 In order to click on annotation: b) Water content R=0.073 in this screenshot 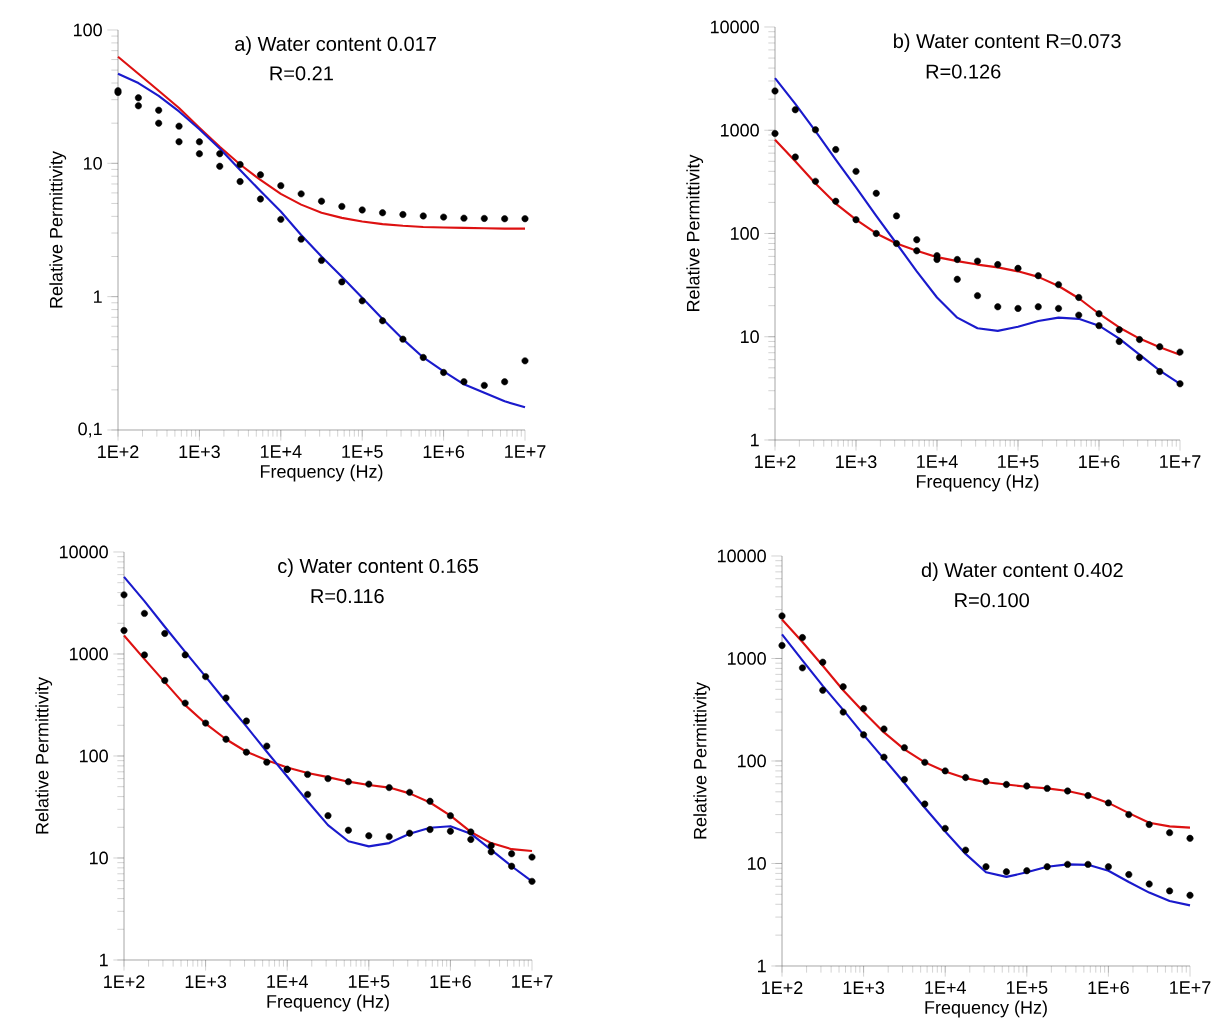, I will do `click(1007, 43)`.